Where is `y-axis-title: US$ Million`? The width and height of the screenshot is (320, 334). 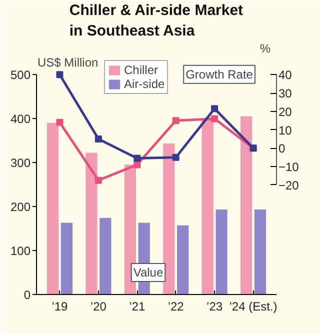
y-axis-title: US$ Million is located at coordinates (68, 63).